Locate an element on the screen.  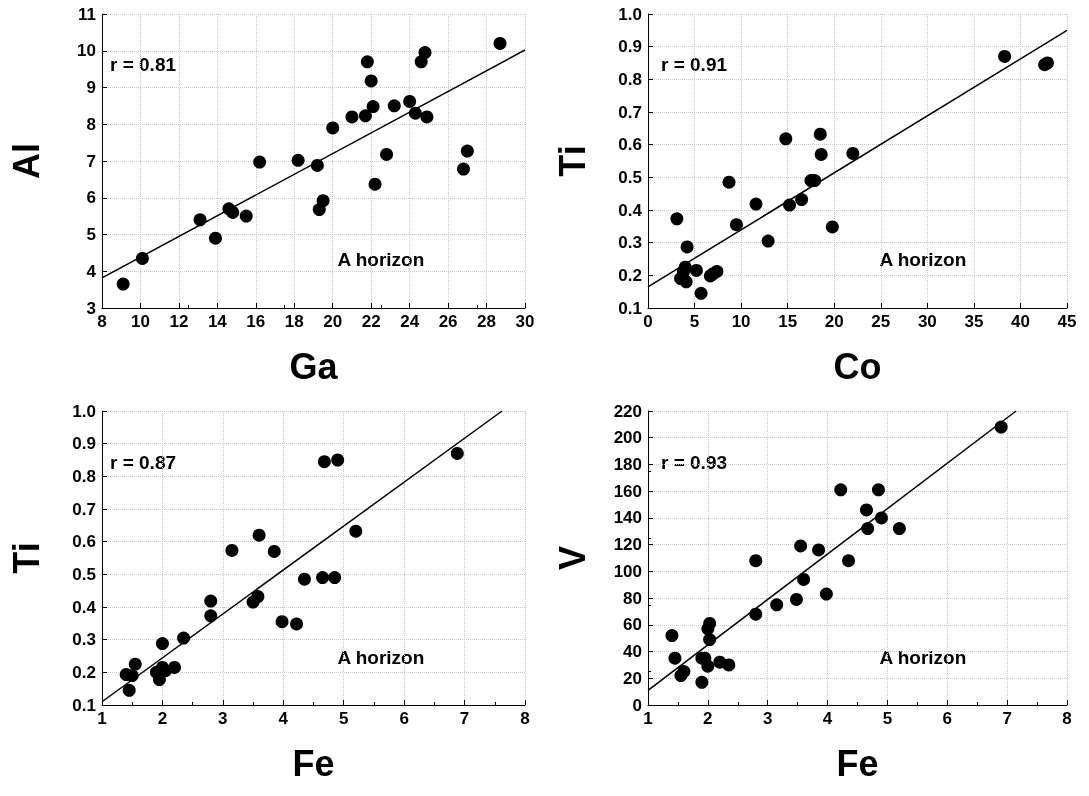
y-tick-label: 3 is located at coordinates (91, 308).